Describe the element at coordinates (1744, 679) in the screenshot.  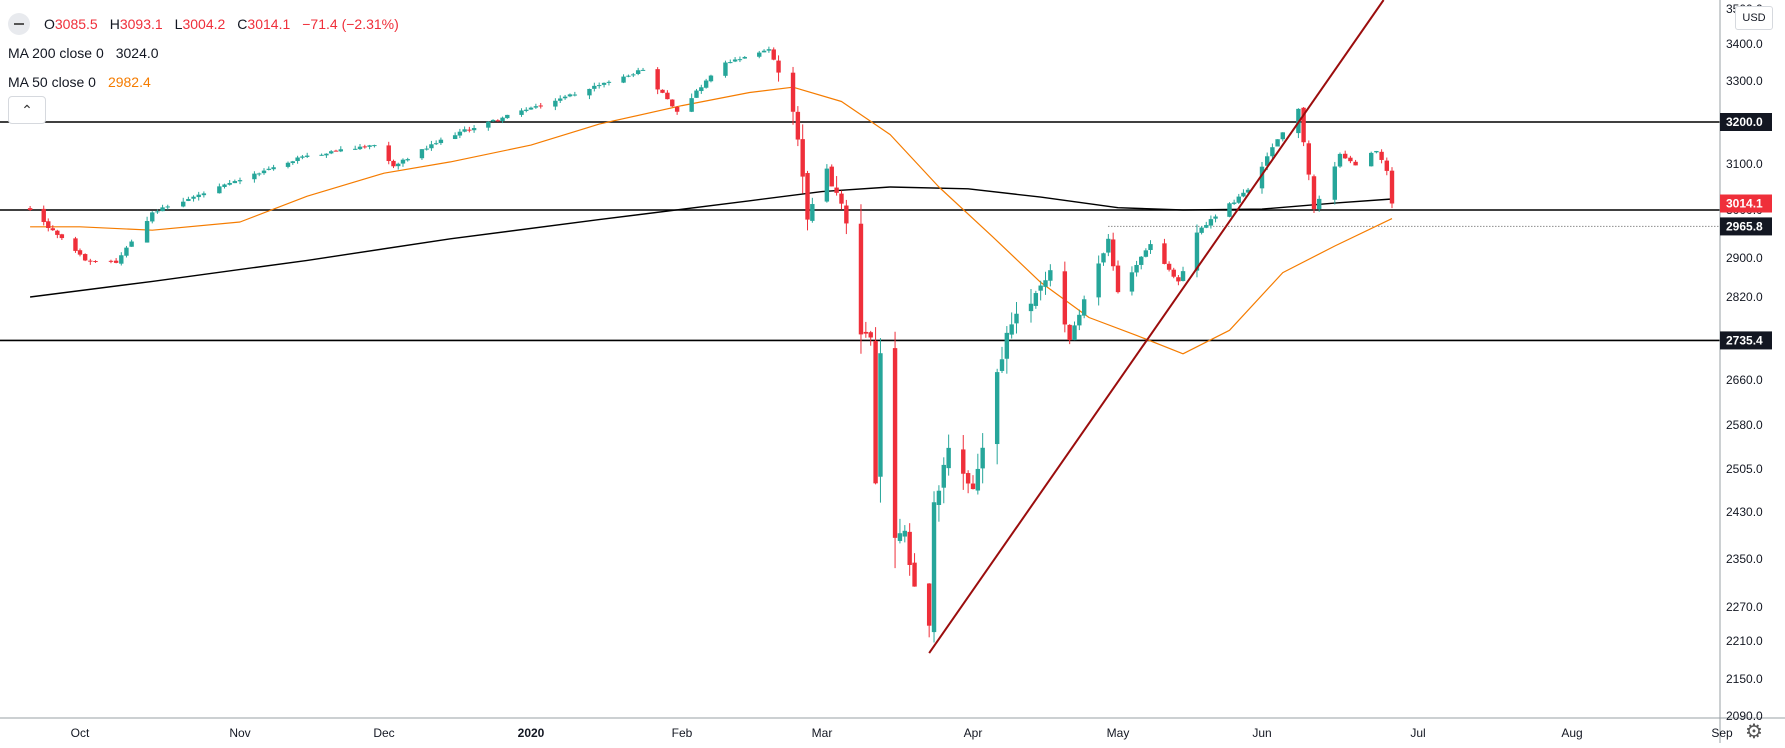
I see `y-tick-label: 2150.0` at that location.